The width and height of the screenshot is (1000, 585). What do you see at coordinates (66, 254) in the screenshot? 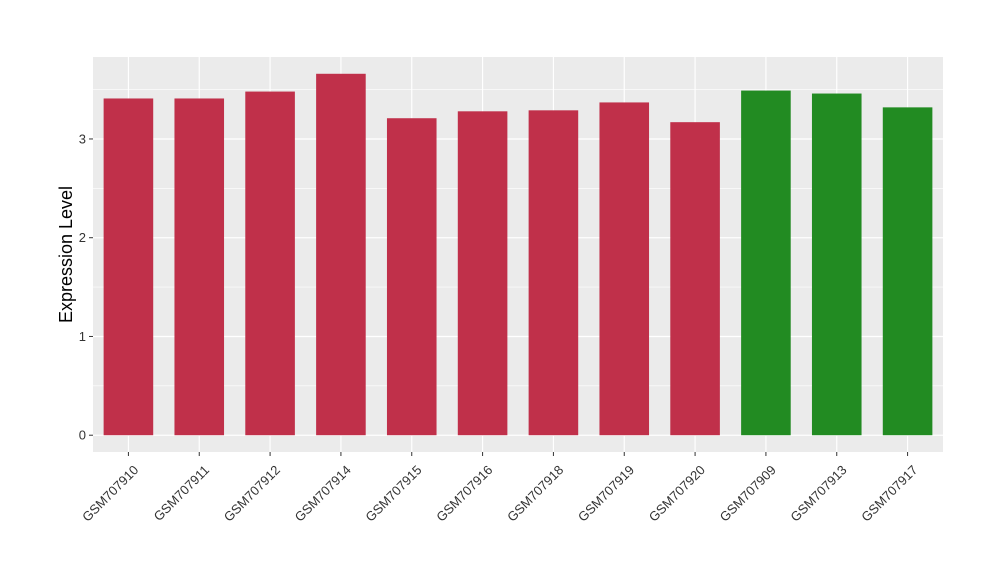
I see `y-axis-title: Expression Level` at bounding box center [66, 254].